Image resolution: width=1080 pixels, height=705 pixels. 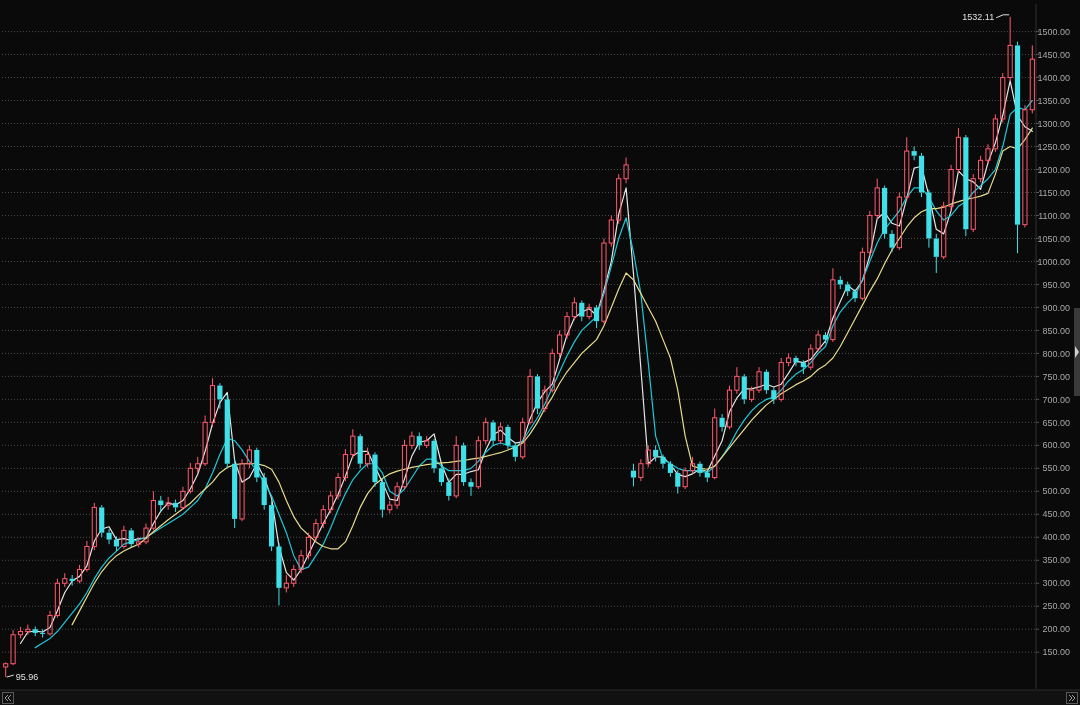 I want to click on y-tick-label: 750.00, so click(x=1056, y=376).